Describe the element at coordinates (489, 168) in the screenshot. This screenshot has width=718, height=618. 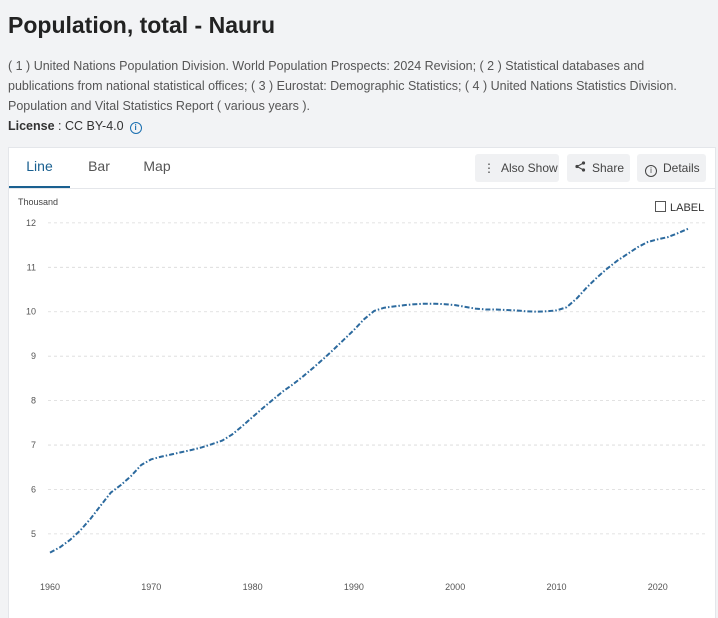
I see `more-vertical-icon: ⋮` at that location.